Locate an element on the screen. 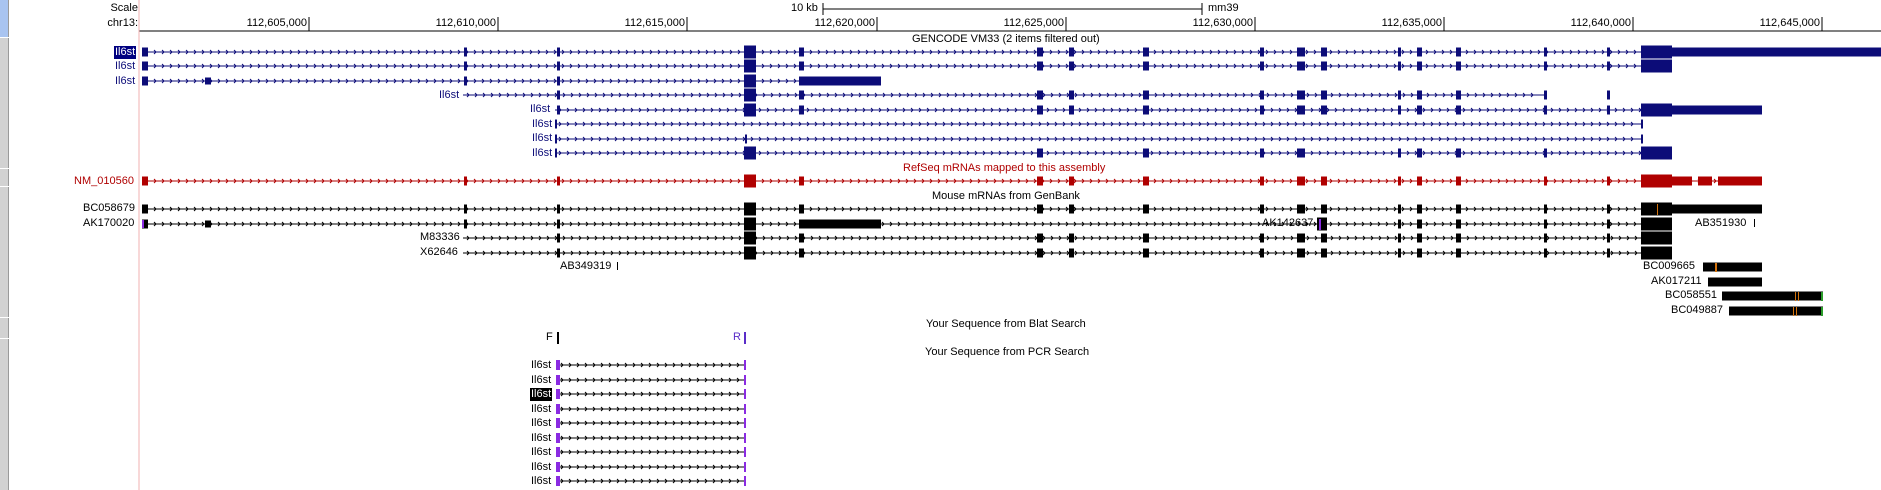  mrna-label-ab349319: AB349319 is located at coordinates (586, 266).